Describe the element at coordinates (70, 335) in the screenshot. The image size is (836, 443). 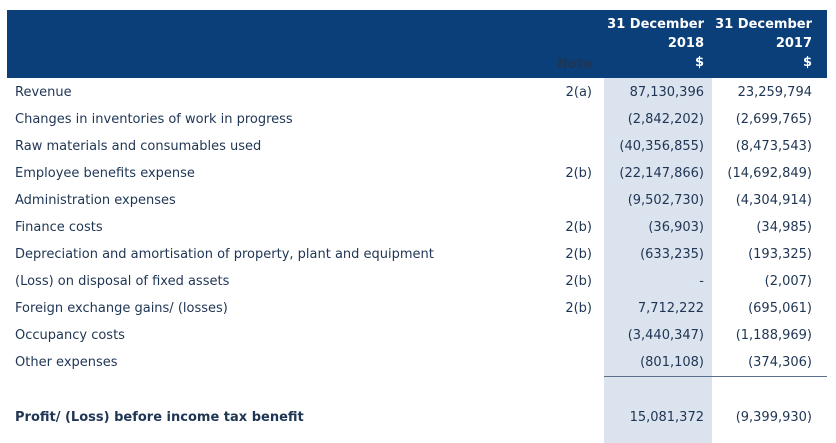
I see `row-label: Occupancy costs` at that location.